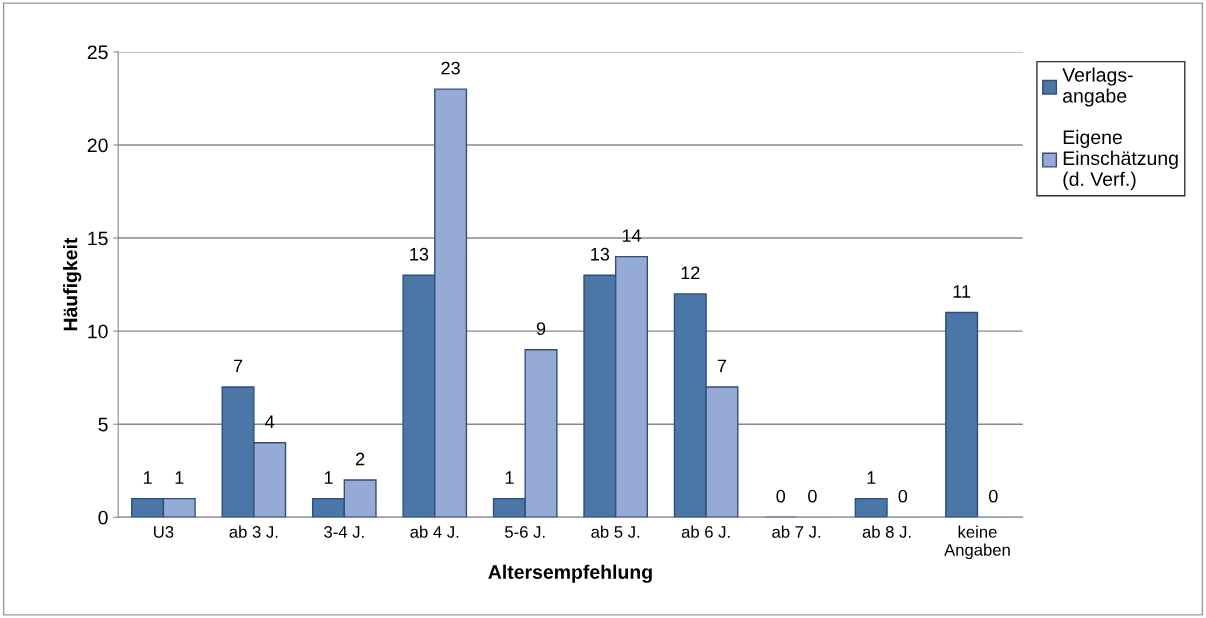  I want to click on x-tick-label: 5-6 J., so click(525, 532).